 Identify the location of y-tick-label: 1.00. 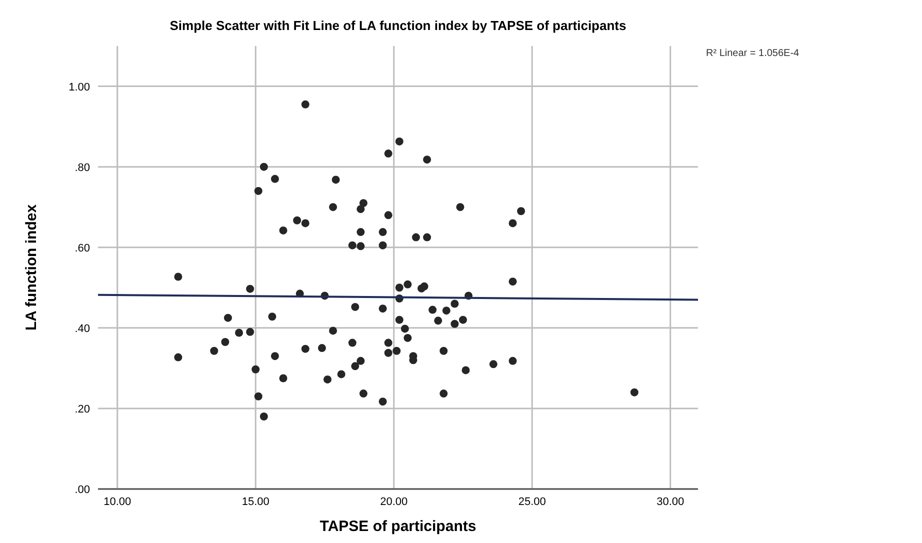
(79, 87).